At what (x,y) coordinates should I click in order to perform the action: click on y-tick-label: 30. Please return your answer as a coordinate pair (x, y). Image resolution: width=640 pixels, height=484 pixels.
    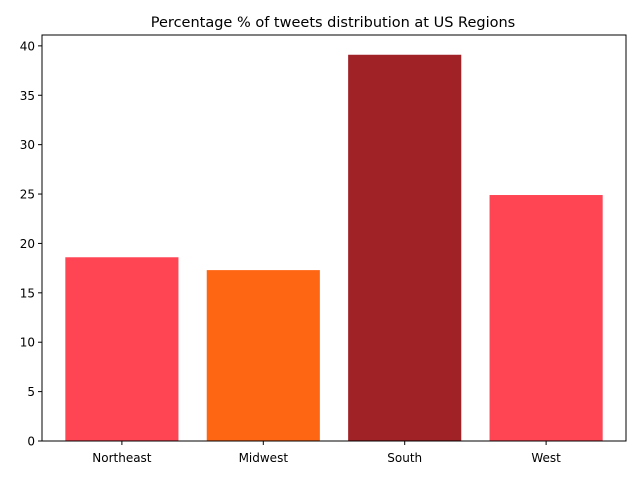
    Looking at the image, I should click on (27, 145).